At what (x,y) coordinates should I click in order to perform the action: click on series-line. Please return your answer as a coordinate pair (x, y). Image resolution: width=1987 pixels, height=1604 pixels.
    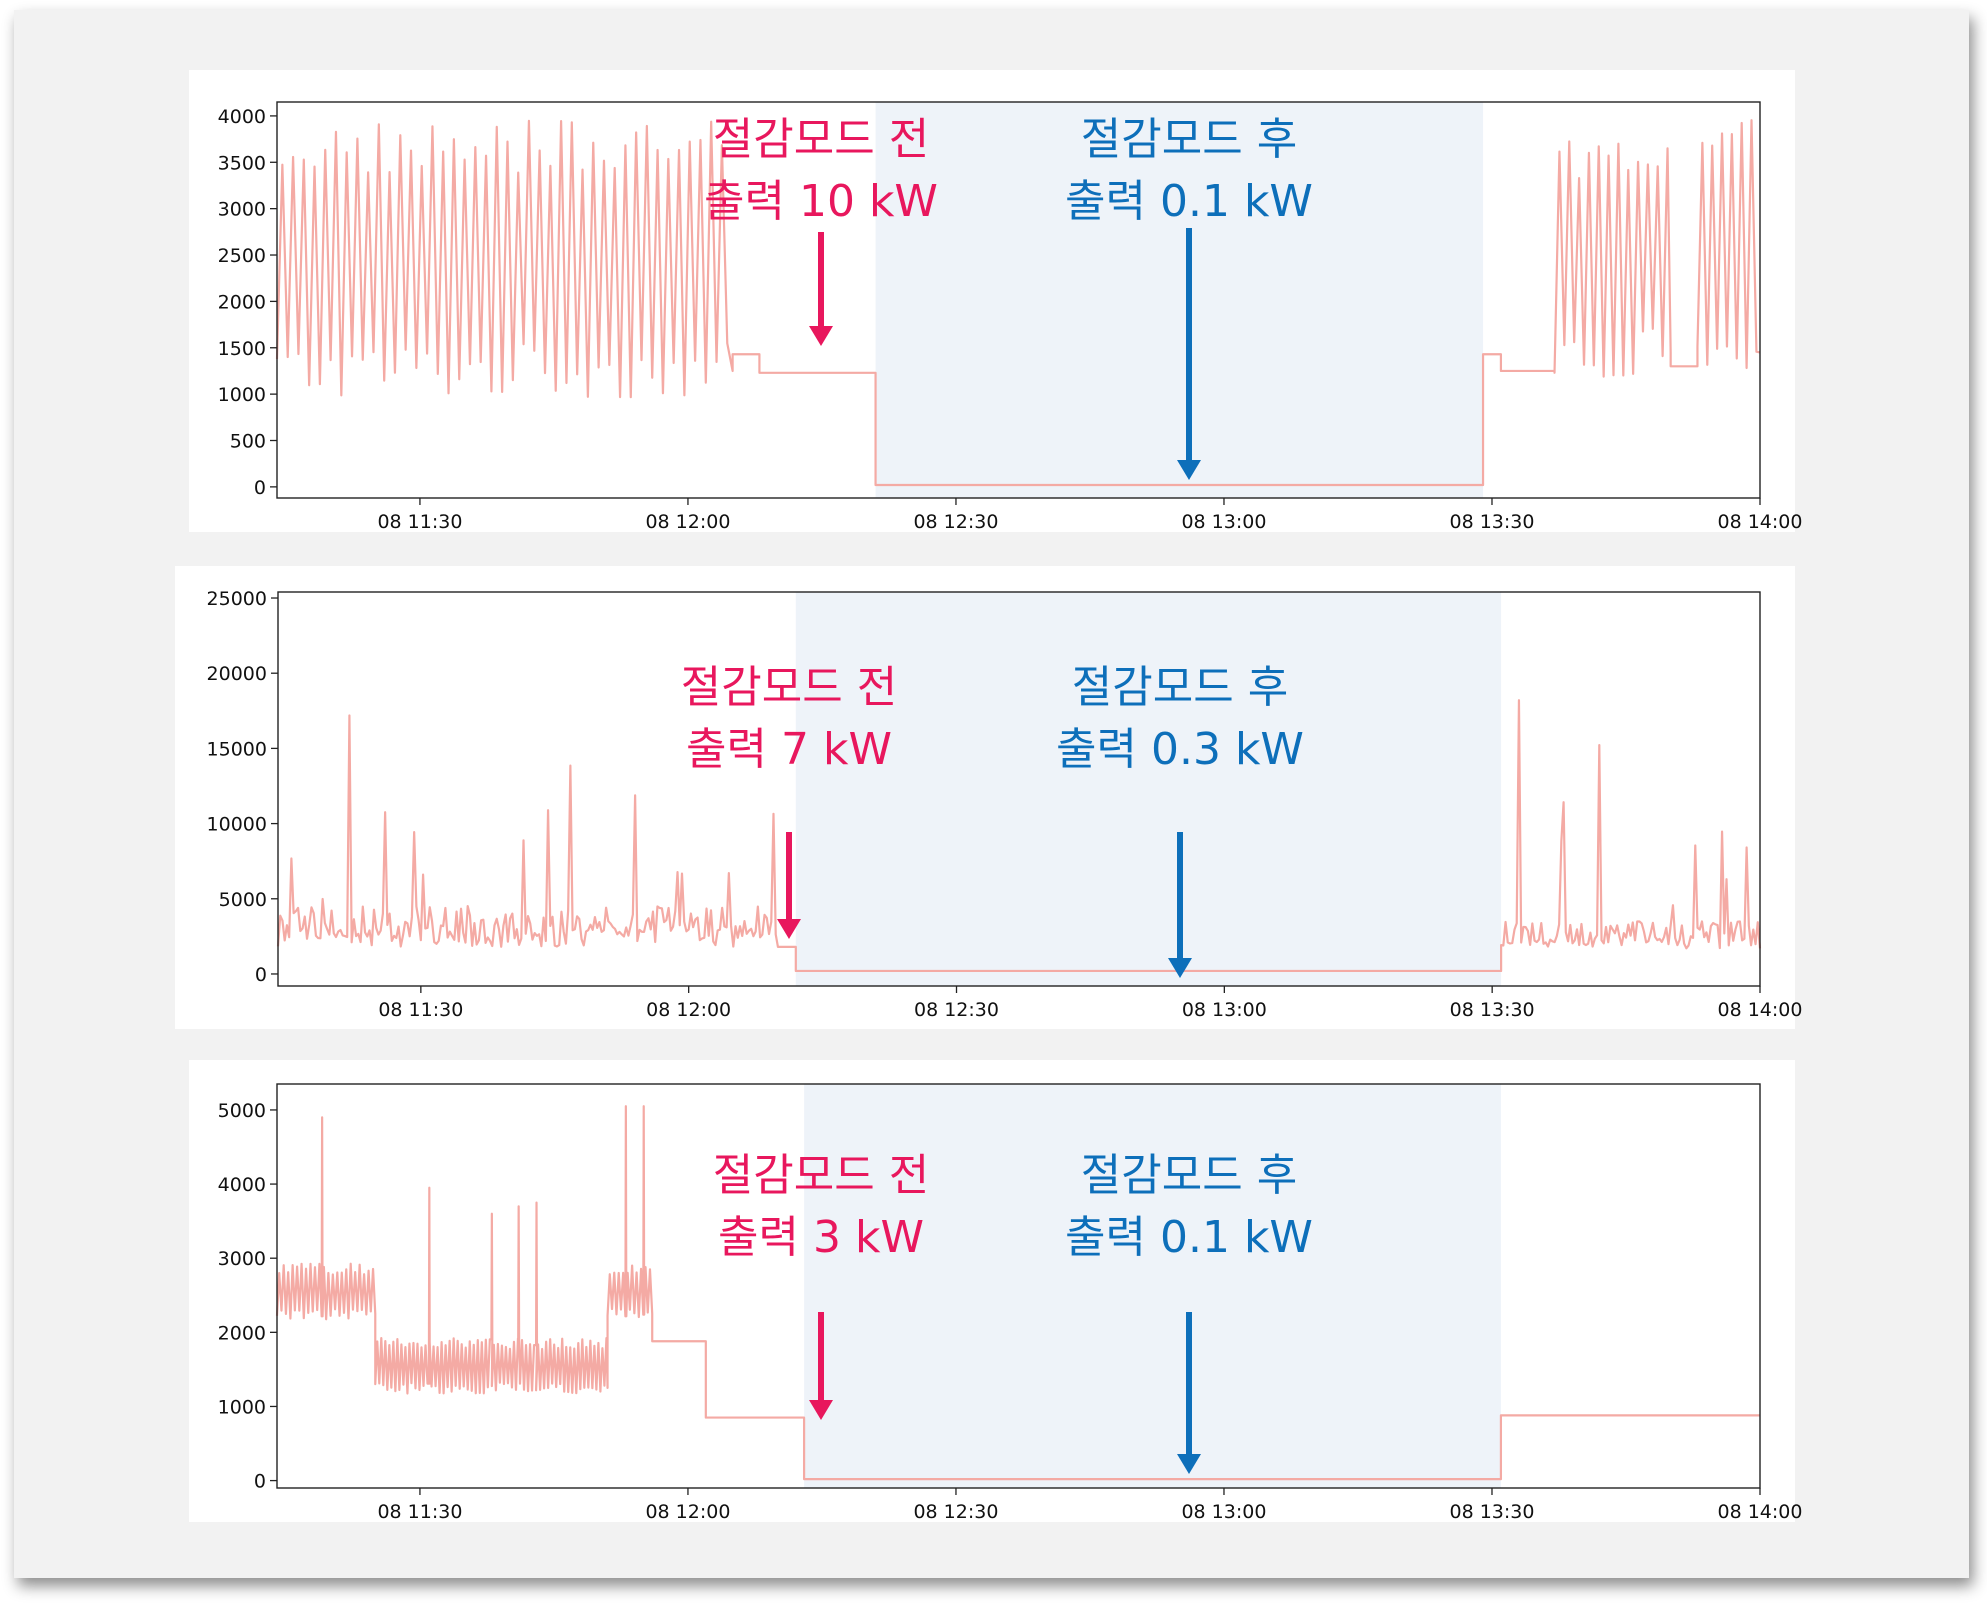
    Looking at the image, I should click on (1019, 836).